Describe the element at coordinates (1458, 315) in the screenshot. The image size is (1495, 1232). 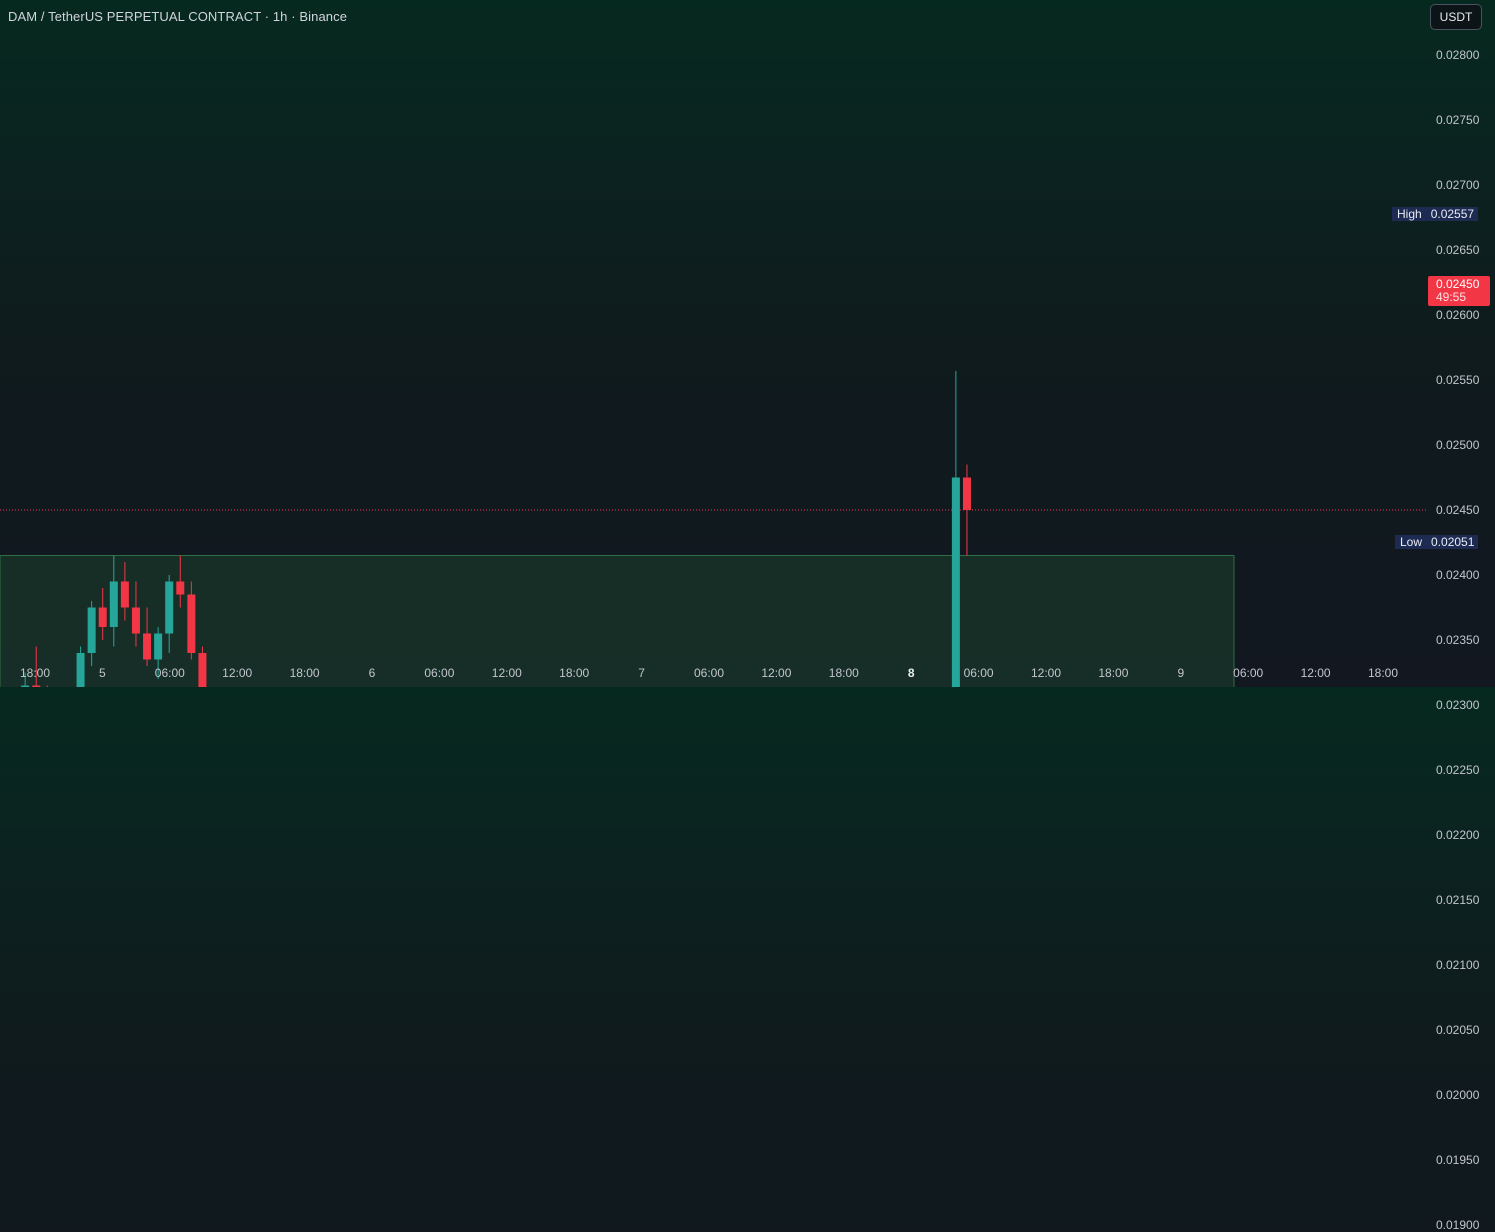
I see `price-axis-label: 0.02600` at that location.